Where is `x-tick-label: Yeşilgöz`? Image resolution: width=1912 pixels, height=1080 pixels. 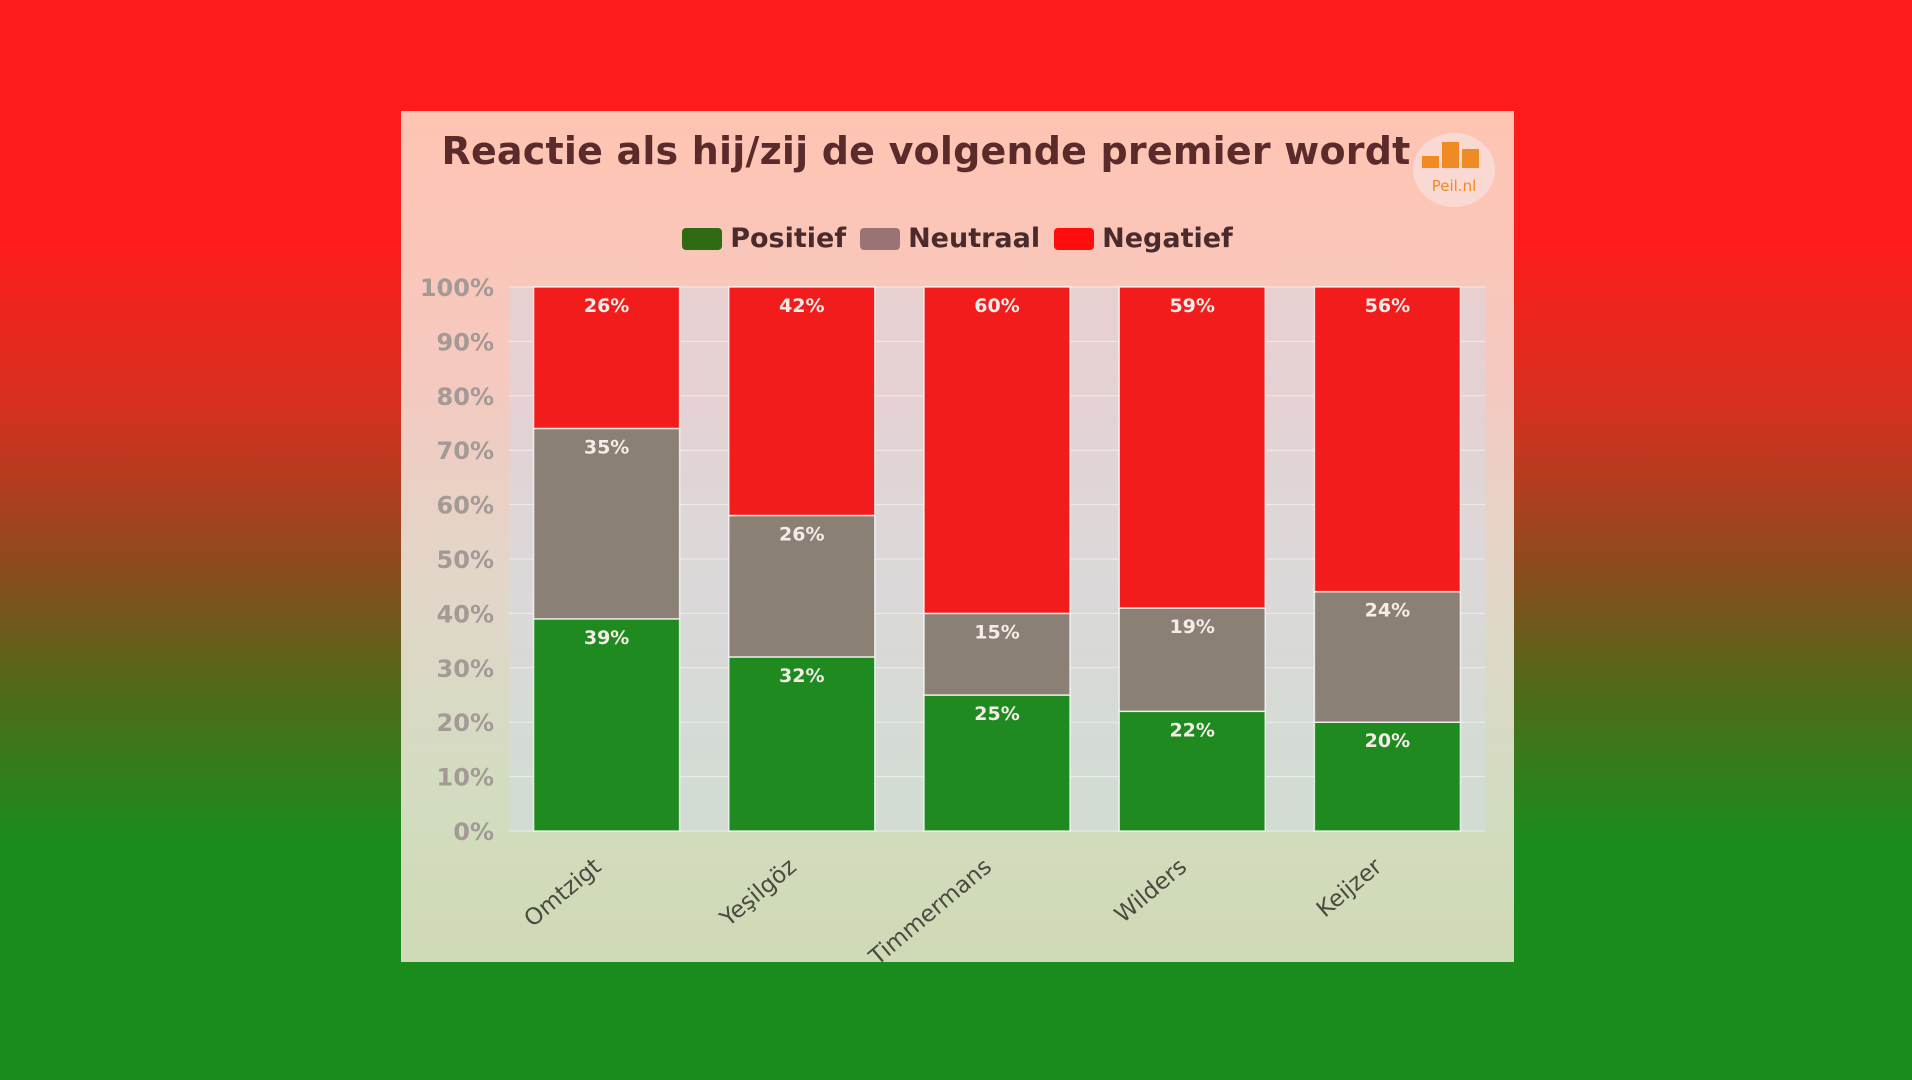 x-tick-label: Yeşilgöz is located at coordinates (758, 893).